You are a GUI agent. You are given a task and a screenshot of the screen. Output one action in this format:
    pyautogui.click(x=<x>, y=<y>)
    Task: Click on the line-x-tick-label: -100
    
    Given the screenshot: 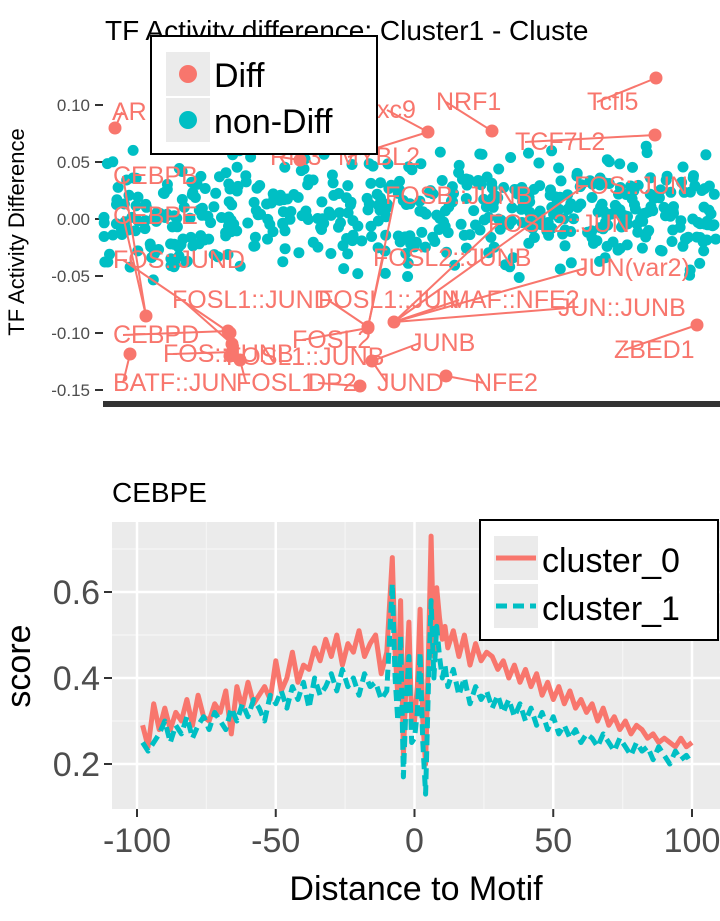 What is the action you would take?
    pyautogui.click(x=137, y=841)
    